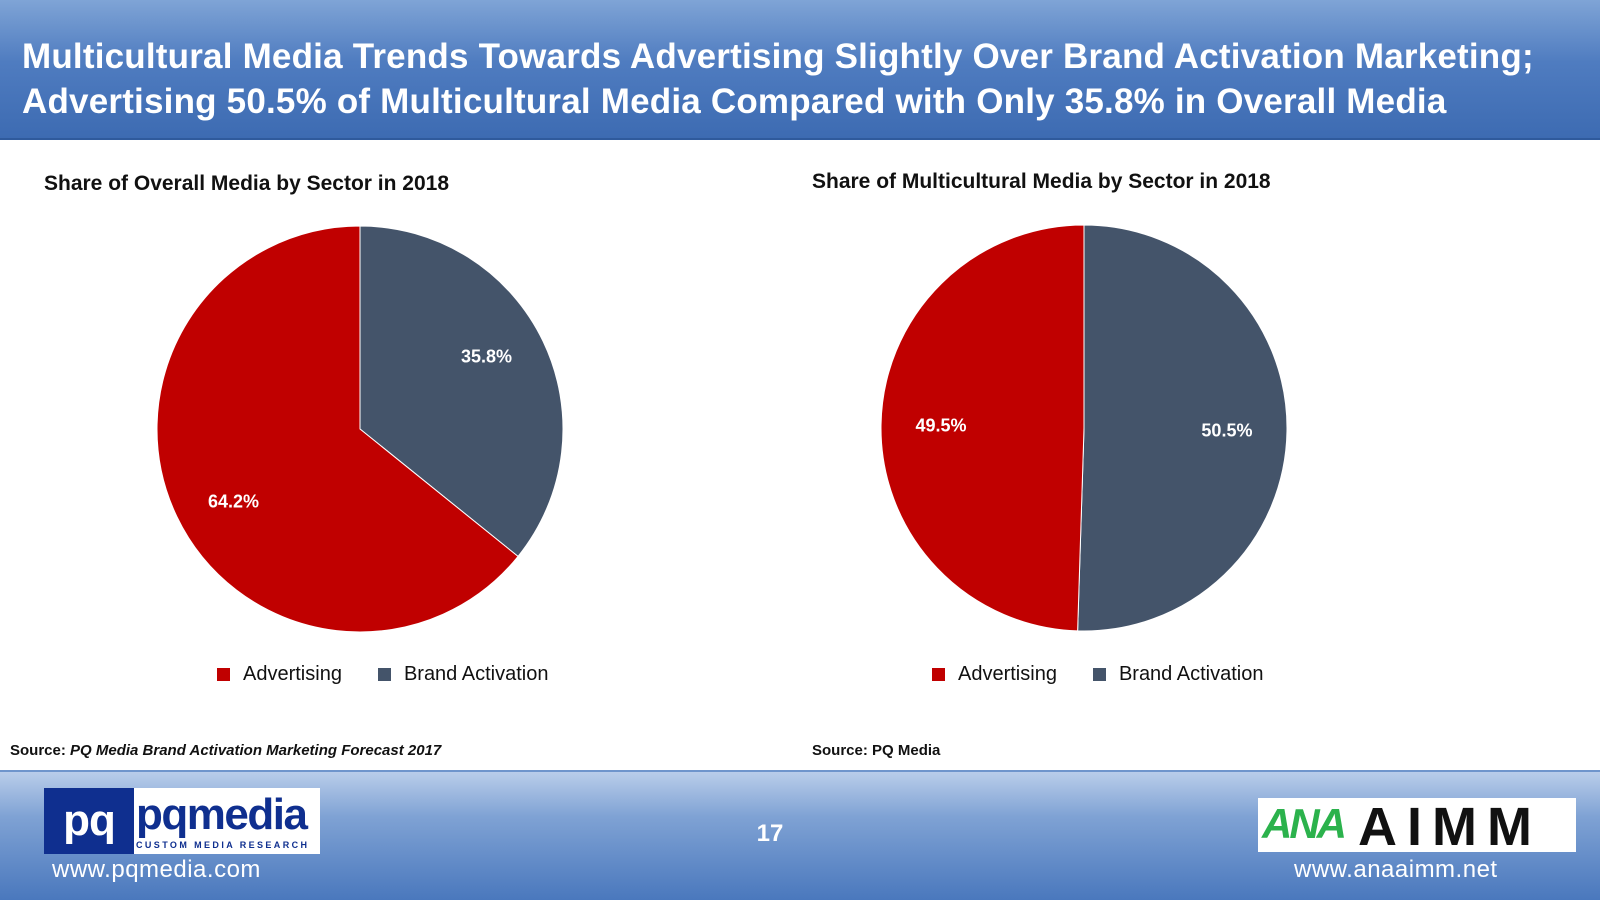 The height and width of the screenshot is (900, 1600). What do you see at coordinates (156, 869) in the screenshot?
I see `pq-media-url: www.pqmedia.com` at bounding box center [156, 869].